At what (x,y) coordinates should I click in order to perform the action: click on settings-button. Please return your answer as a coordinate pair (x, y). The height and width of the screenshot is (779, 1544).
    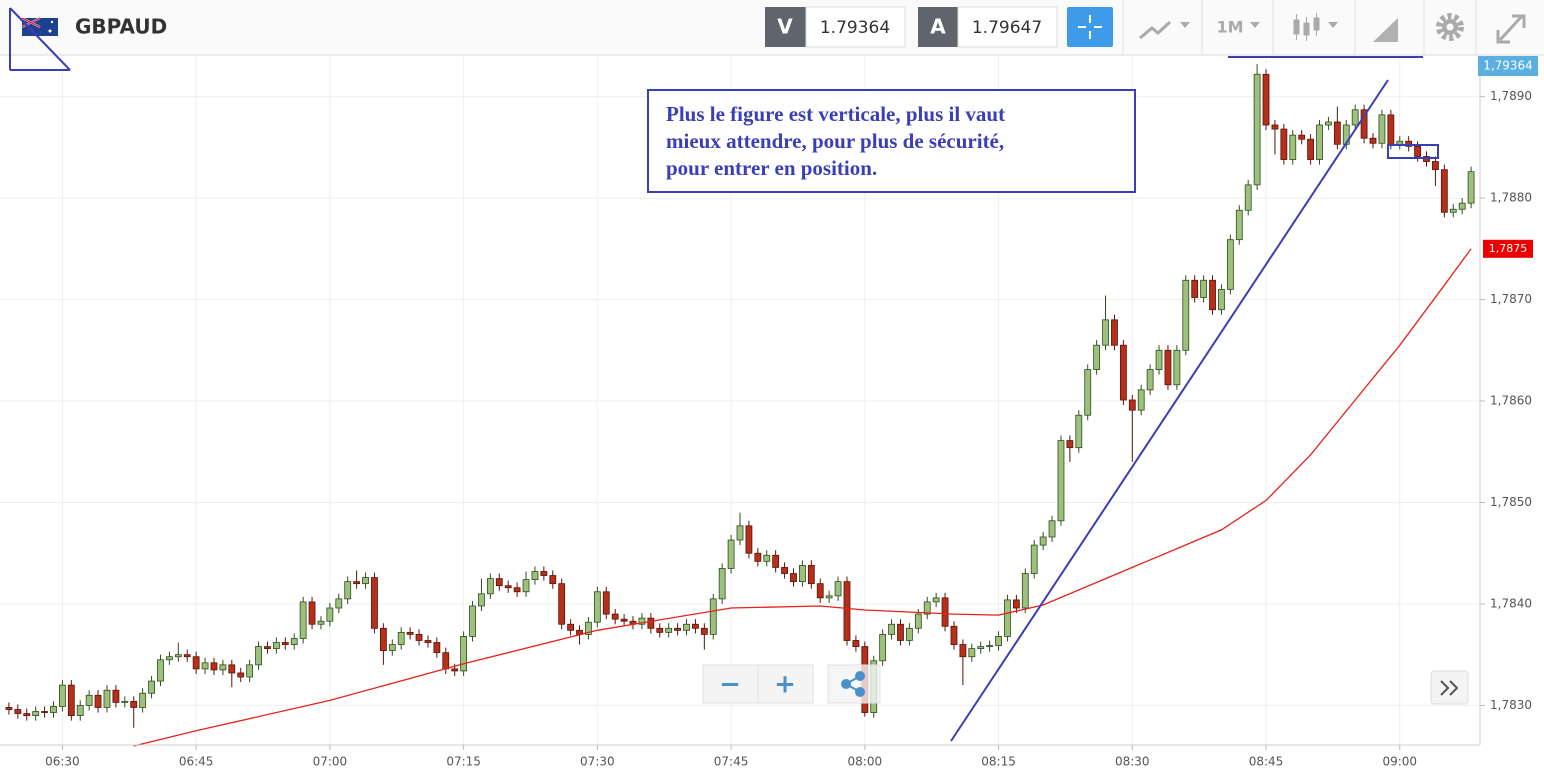
    Looking at the image, I should click on (1450, 27).